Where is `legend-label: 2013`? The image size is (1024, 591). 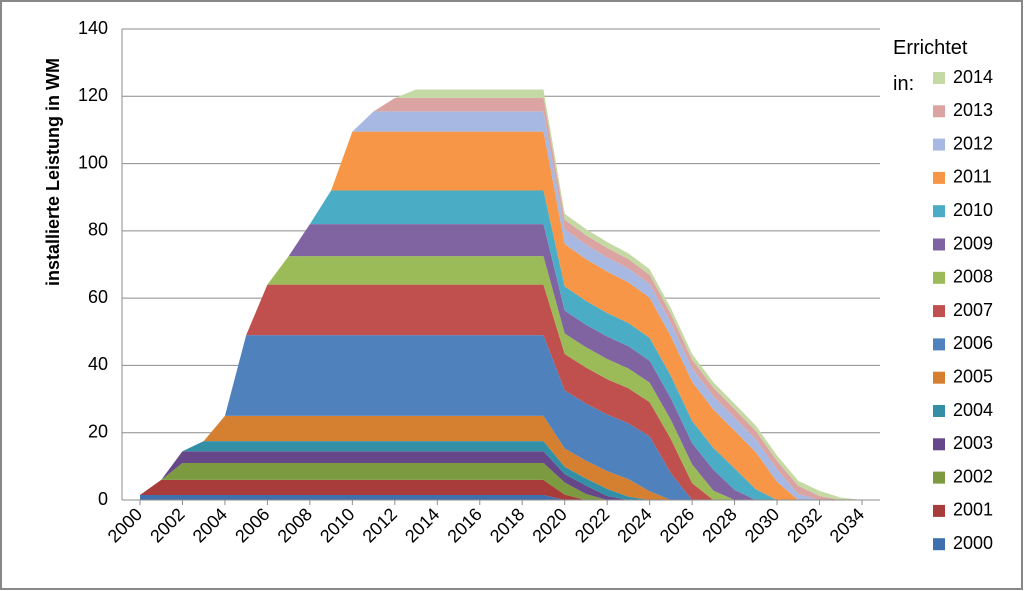 legend-label: 2013 is located at coordinates (973, 110).